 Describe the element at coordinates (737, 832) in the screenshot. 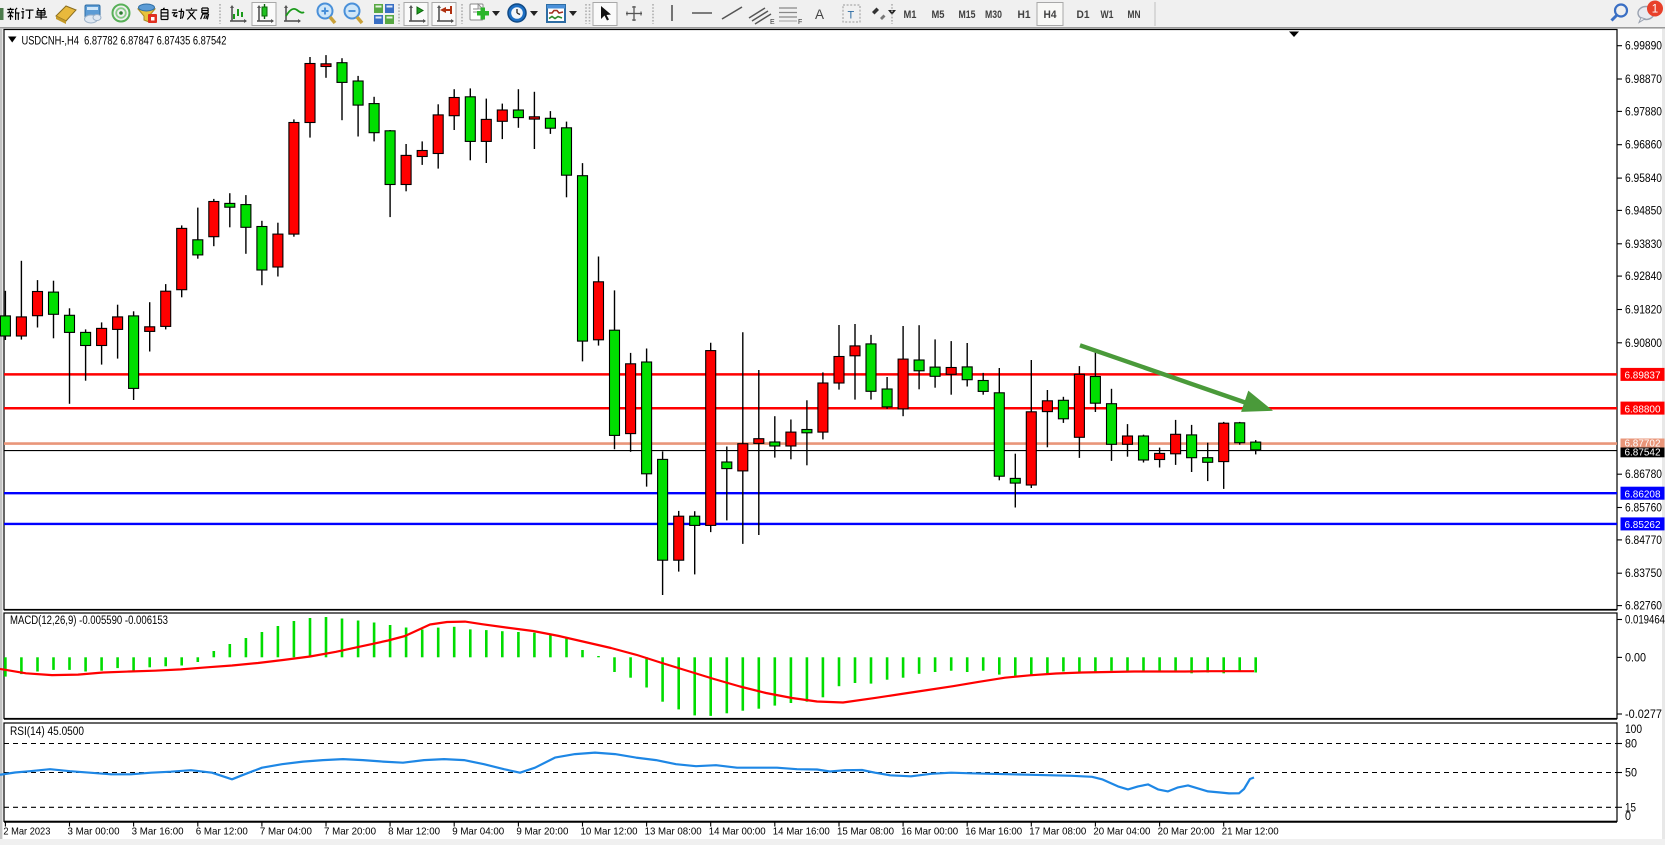

I see `svg-text: 14 Mar 00:00` at that location.